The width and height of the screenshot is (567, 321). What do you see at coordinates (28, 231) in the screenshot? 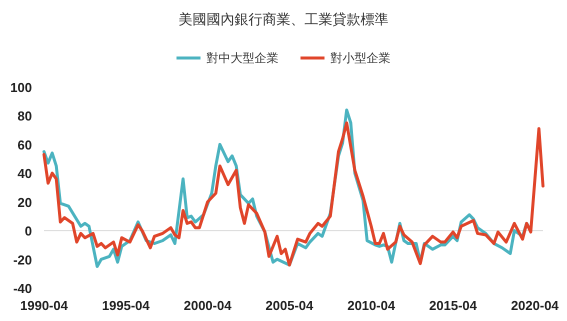
I see `y-tick-label: 0` at bounding box center [28, 231].